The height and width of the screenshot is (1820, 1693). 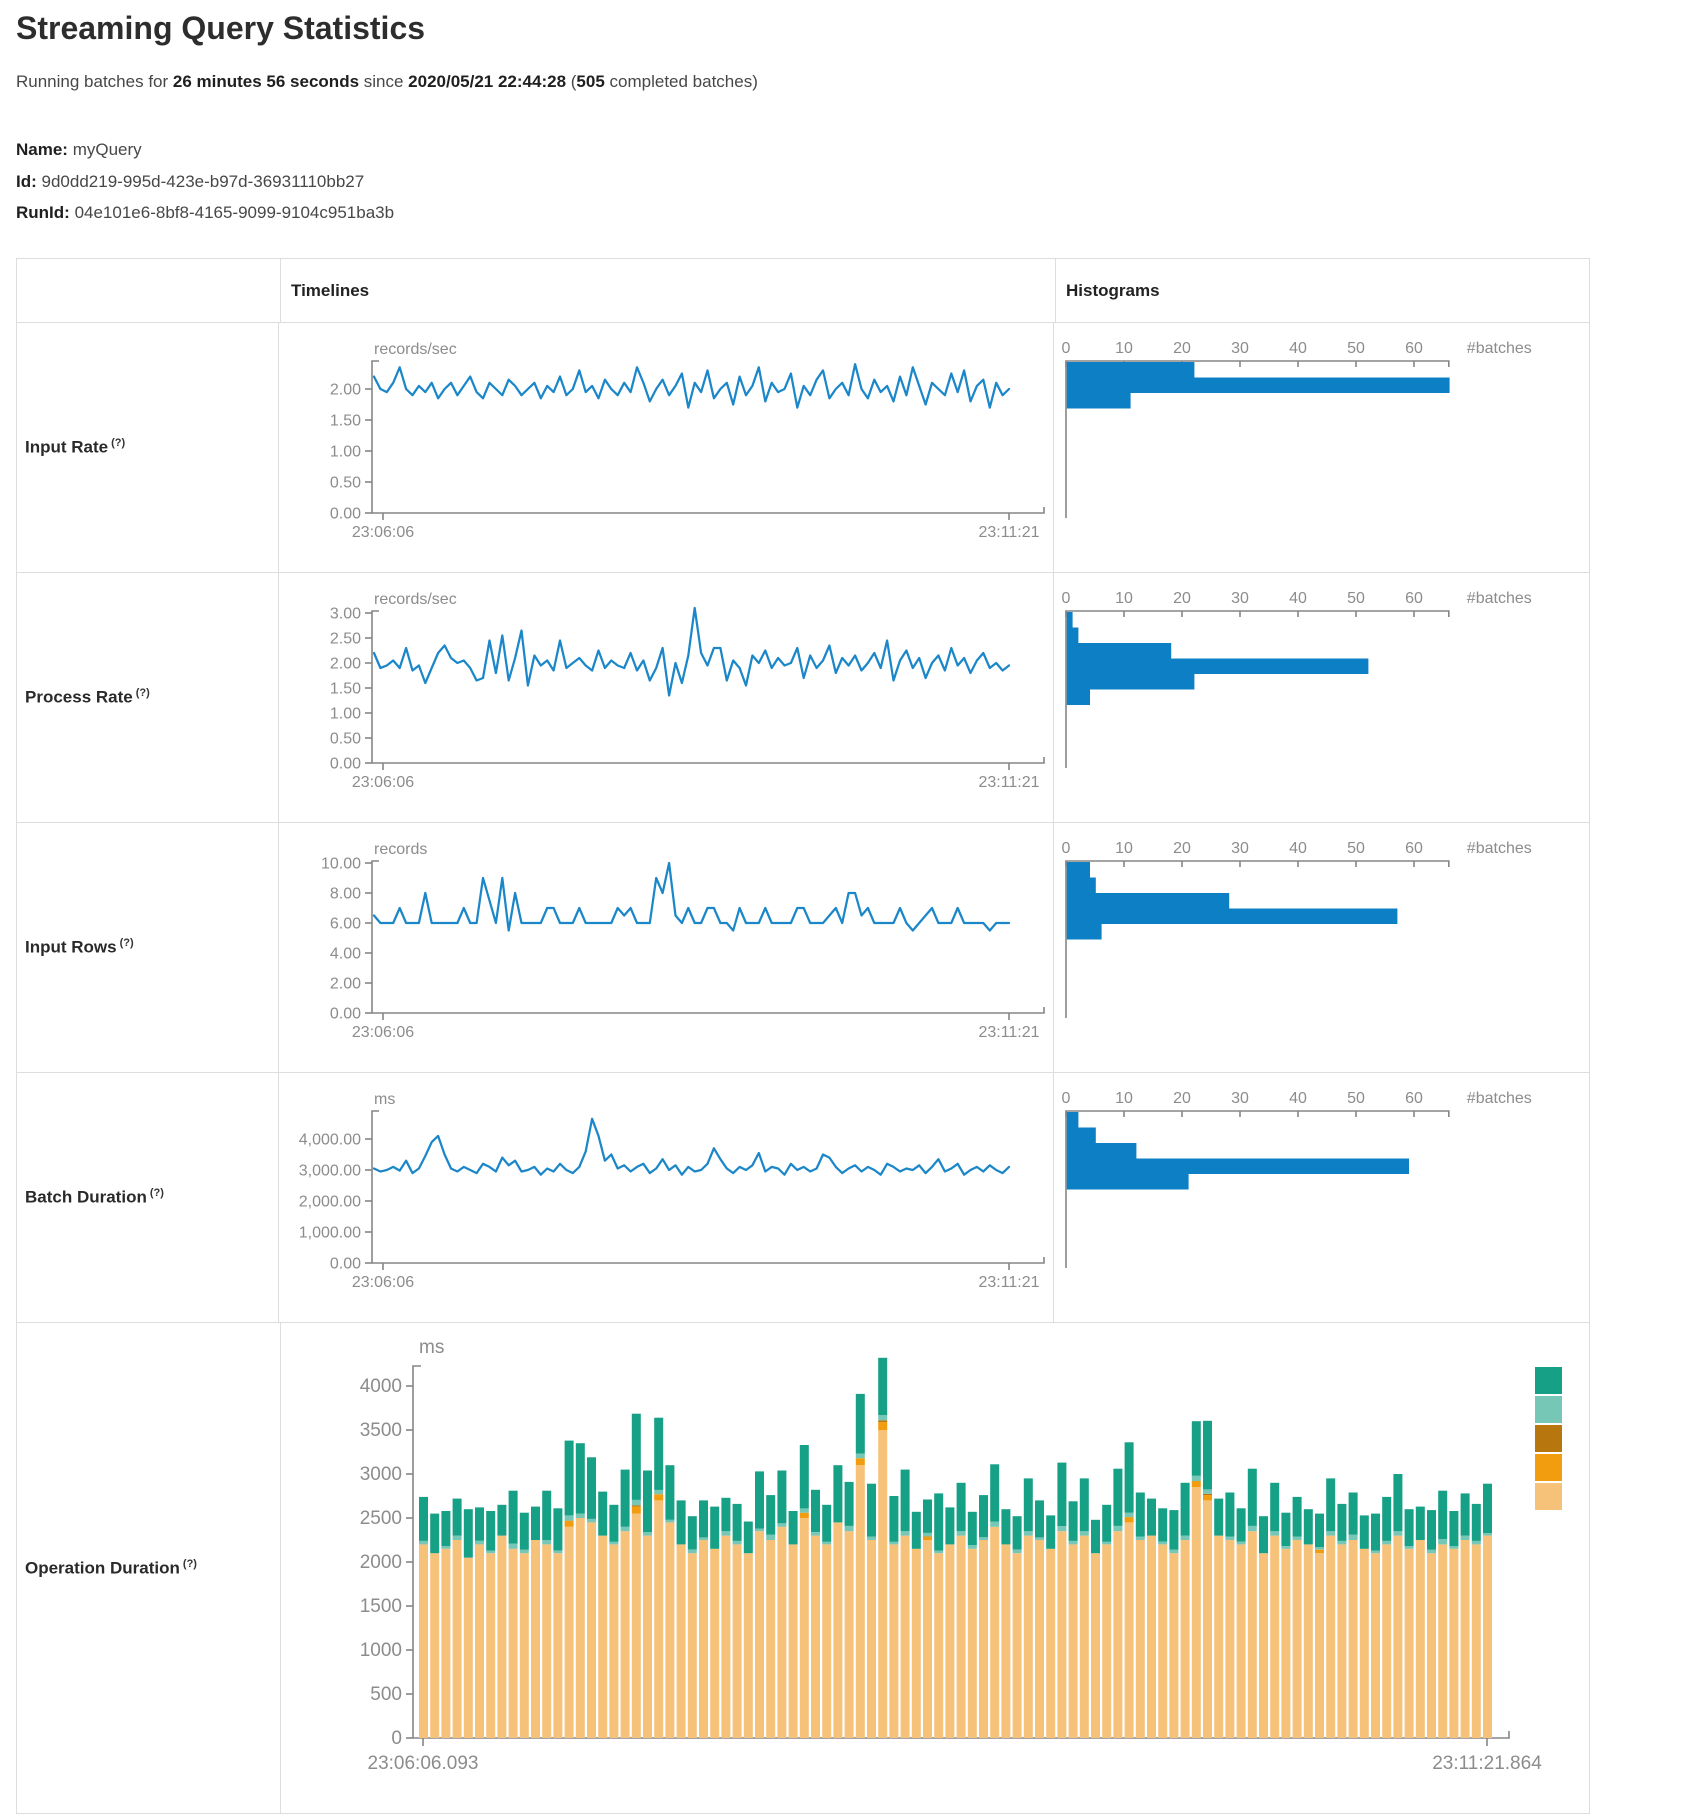 What do you see at coordinates (142, 693) in the screenshot?
I see `process-rate-help-icon: (?)` at bounding box center [142, 693].